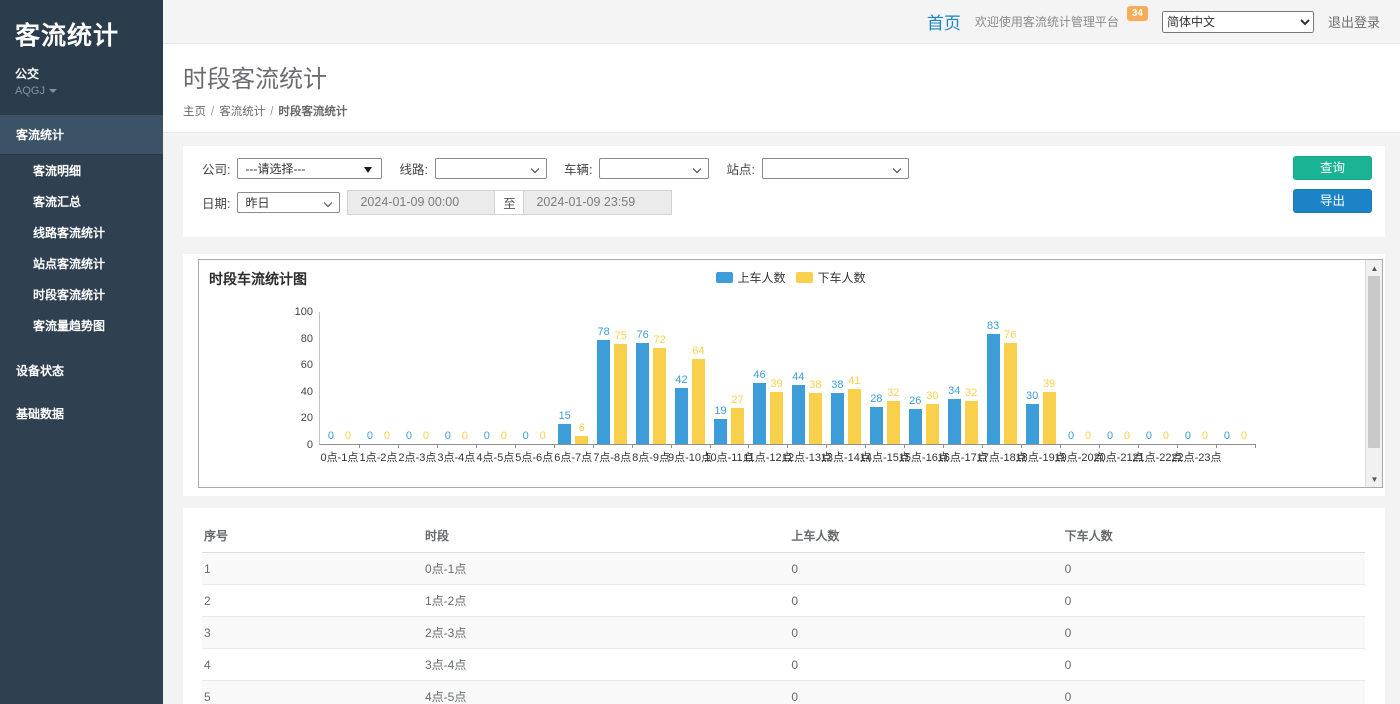  What do you see at coordinates (340, 388) in the screenshot?
I see `chart-category: 0 0 0点-1点` at bounding box center [340, 388].